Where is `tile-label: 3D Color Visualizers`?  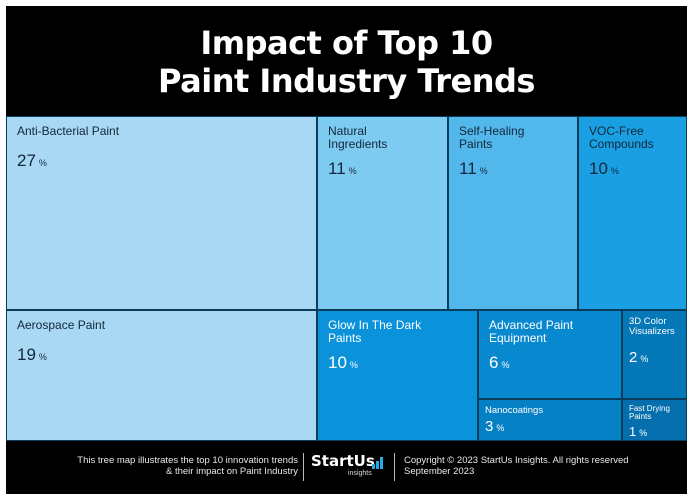
tile-label: 3D Color Visualizers is located at coordinates (652, 326).